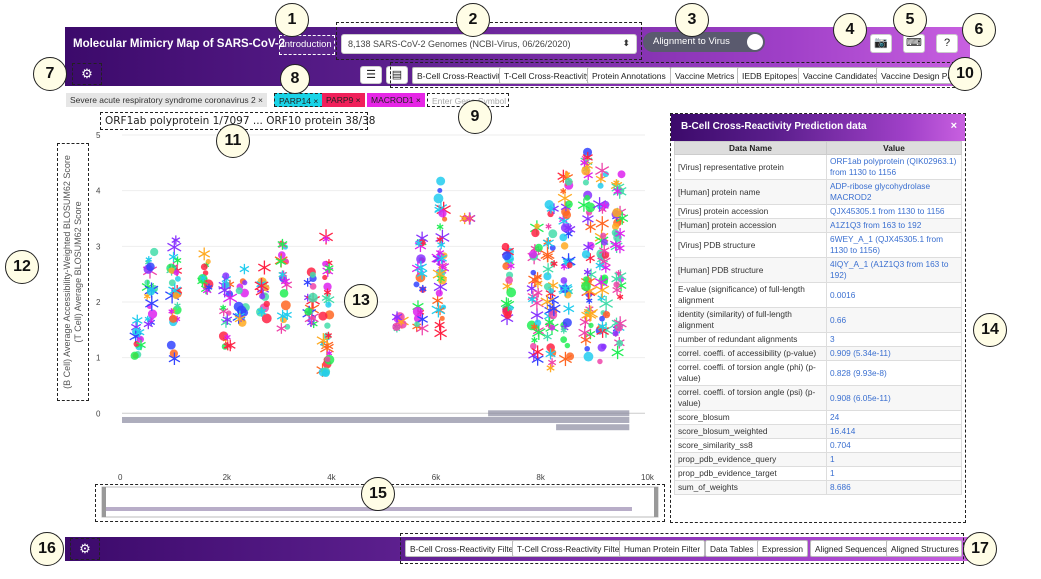  What do you see at coordinates (894, 245) in the screenshot?
I see `row-value: 6WEY_A_1 (QJX45305.1 from 1130 to 1156)` at bounding box center [894, 245].